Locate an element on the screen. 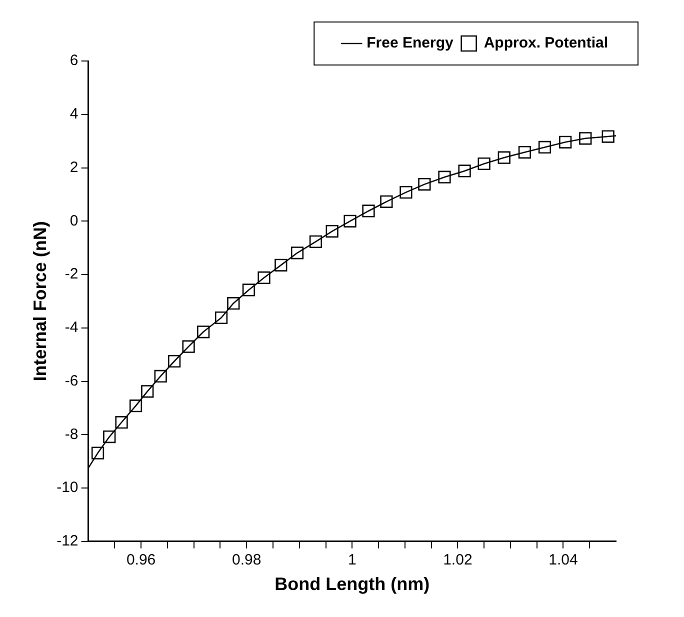 This screenshot has height=617, width=684. y-tick-label: -4 is located at coordinates (71, 327).